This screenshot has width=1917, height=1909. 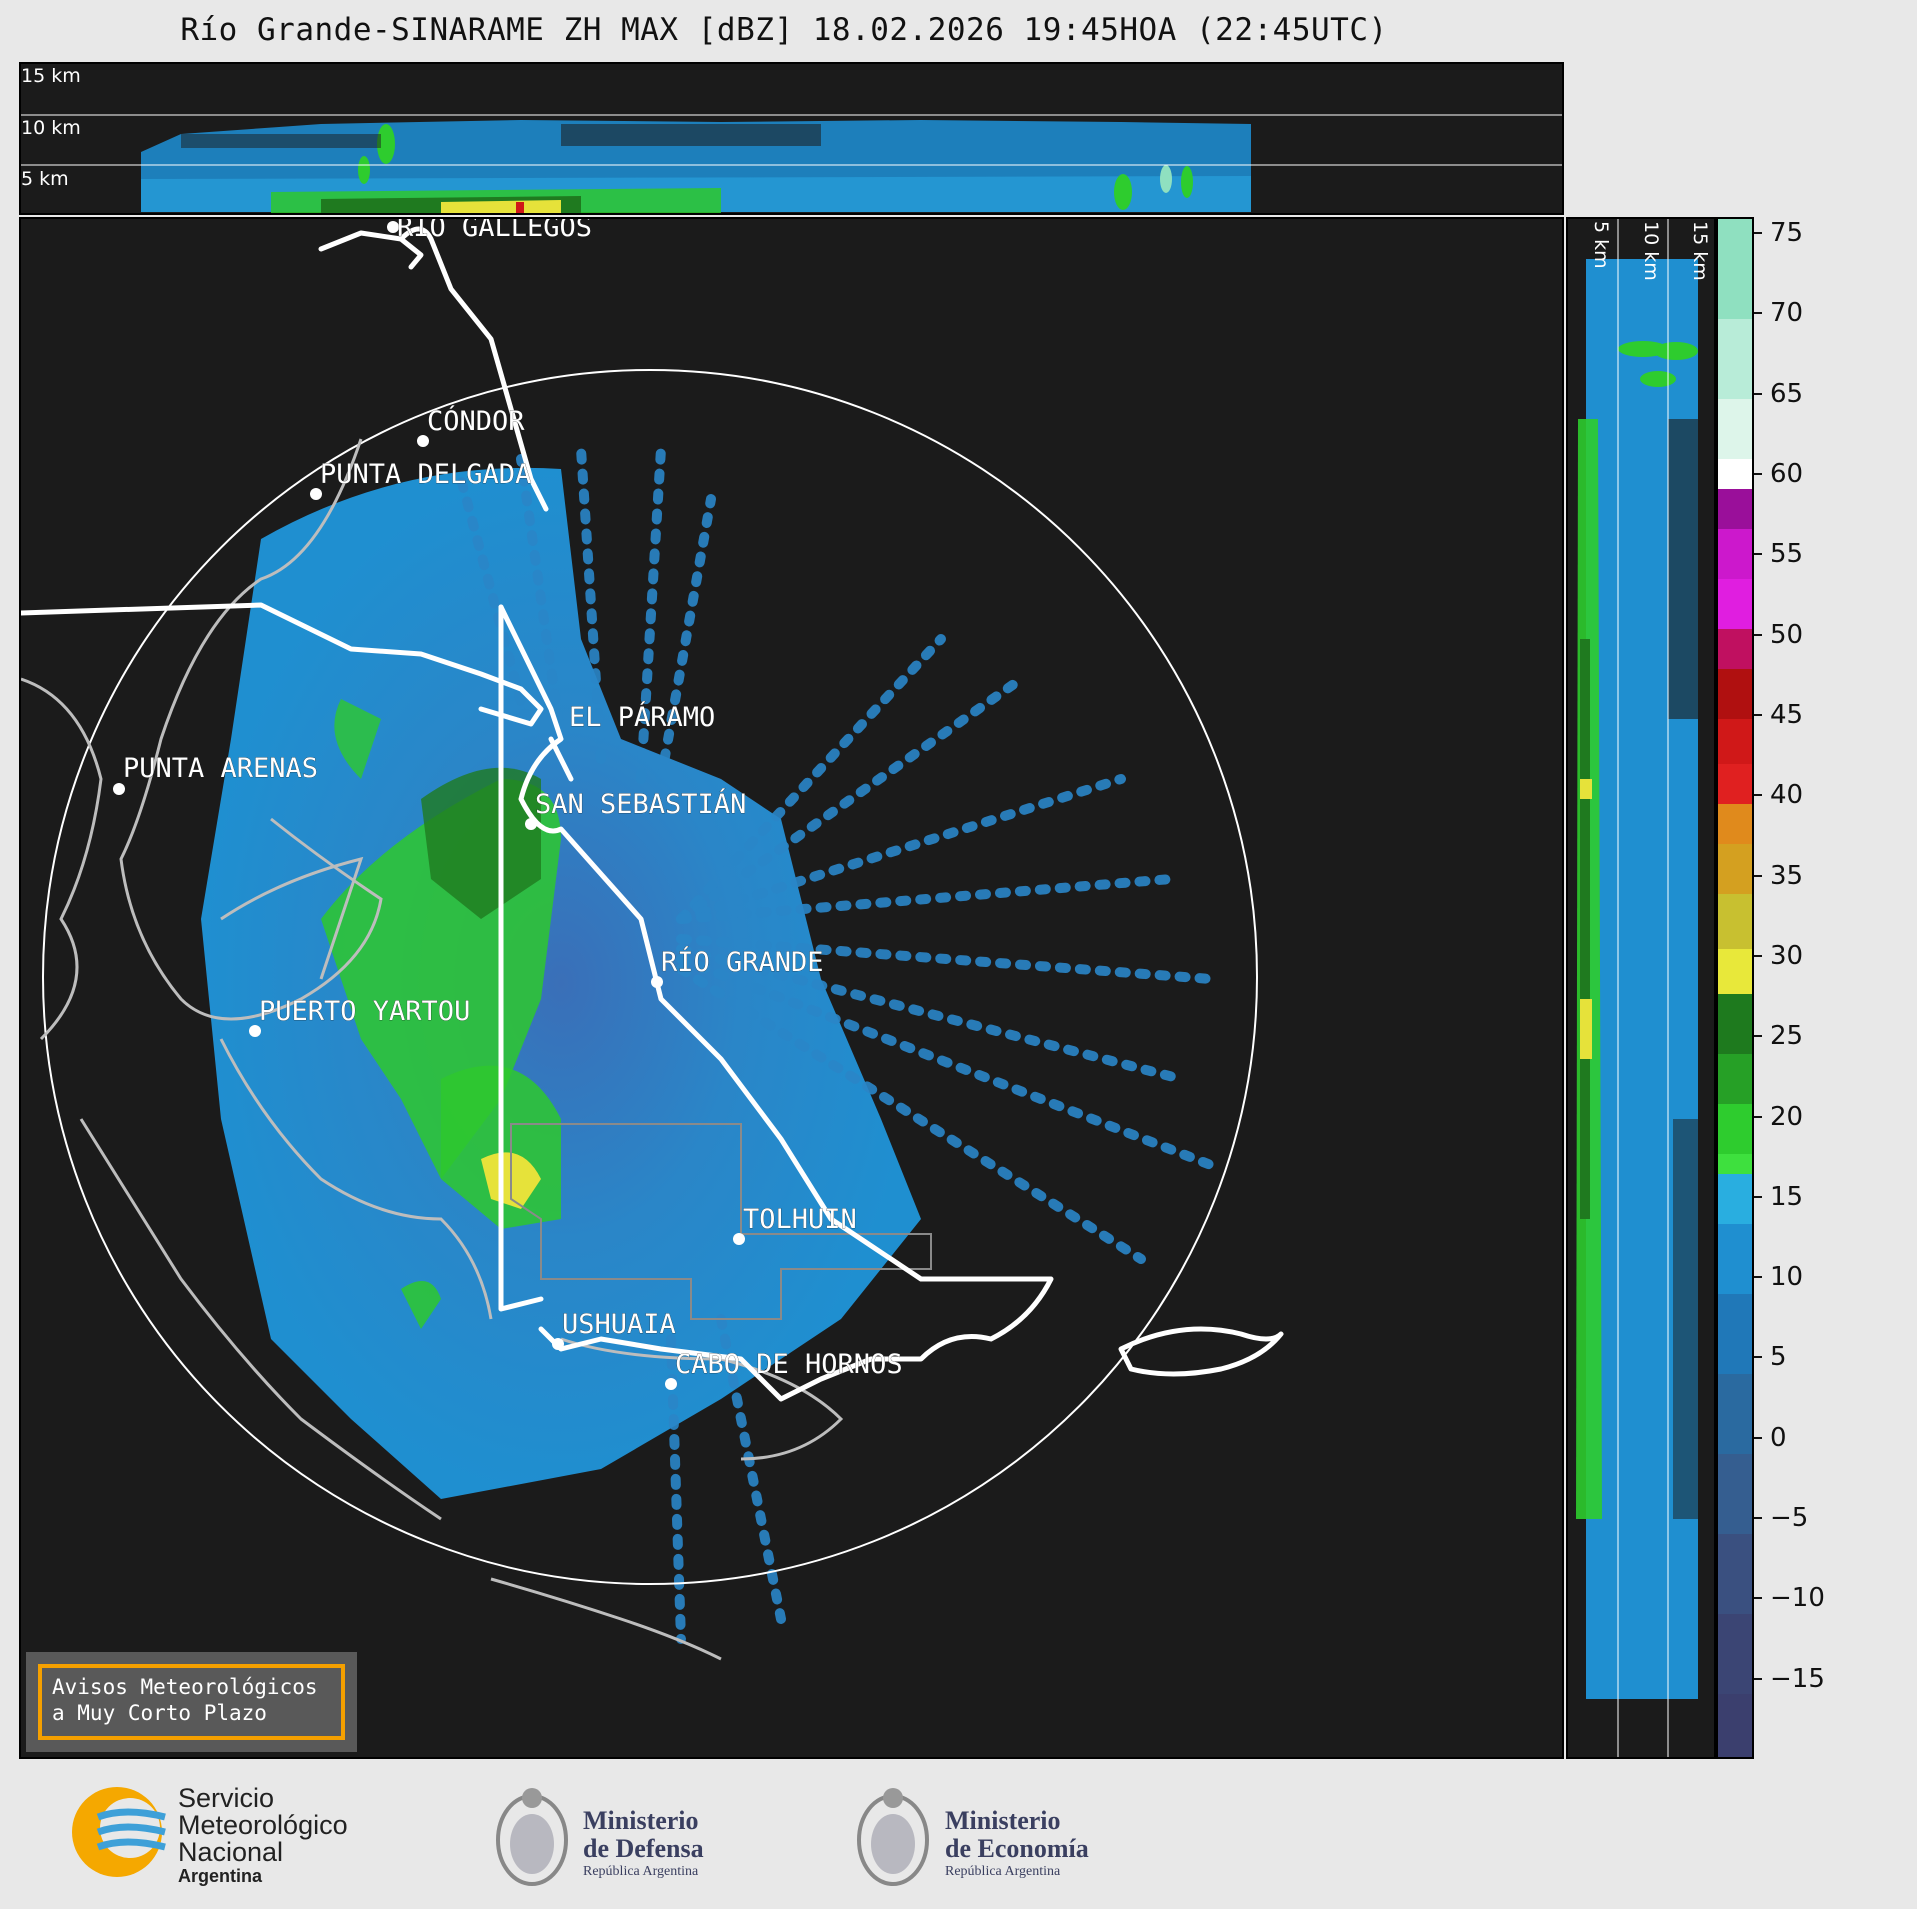 What do you see at coordinates (1814, 233) in the screenshot?
I see `colorbar-tick-label: 75` at bounding box center [1814, 233].